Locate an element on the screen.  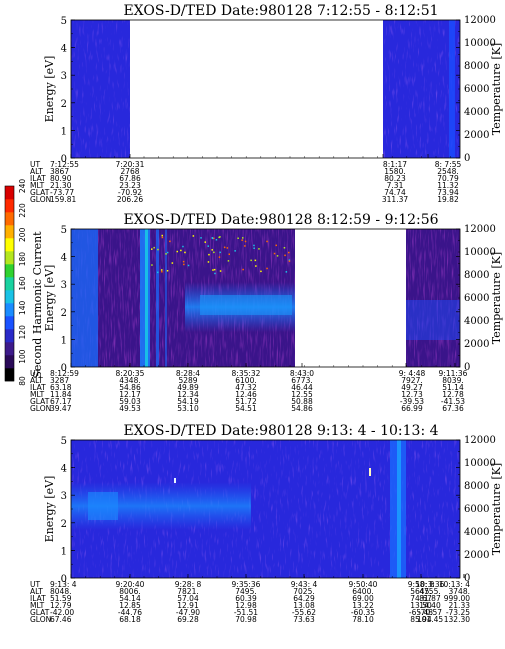
panel-1-ylabel: Energy [eV] is located at coordinates (49, 89).